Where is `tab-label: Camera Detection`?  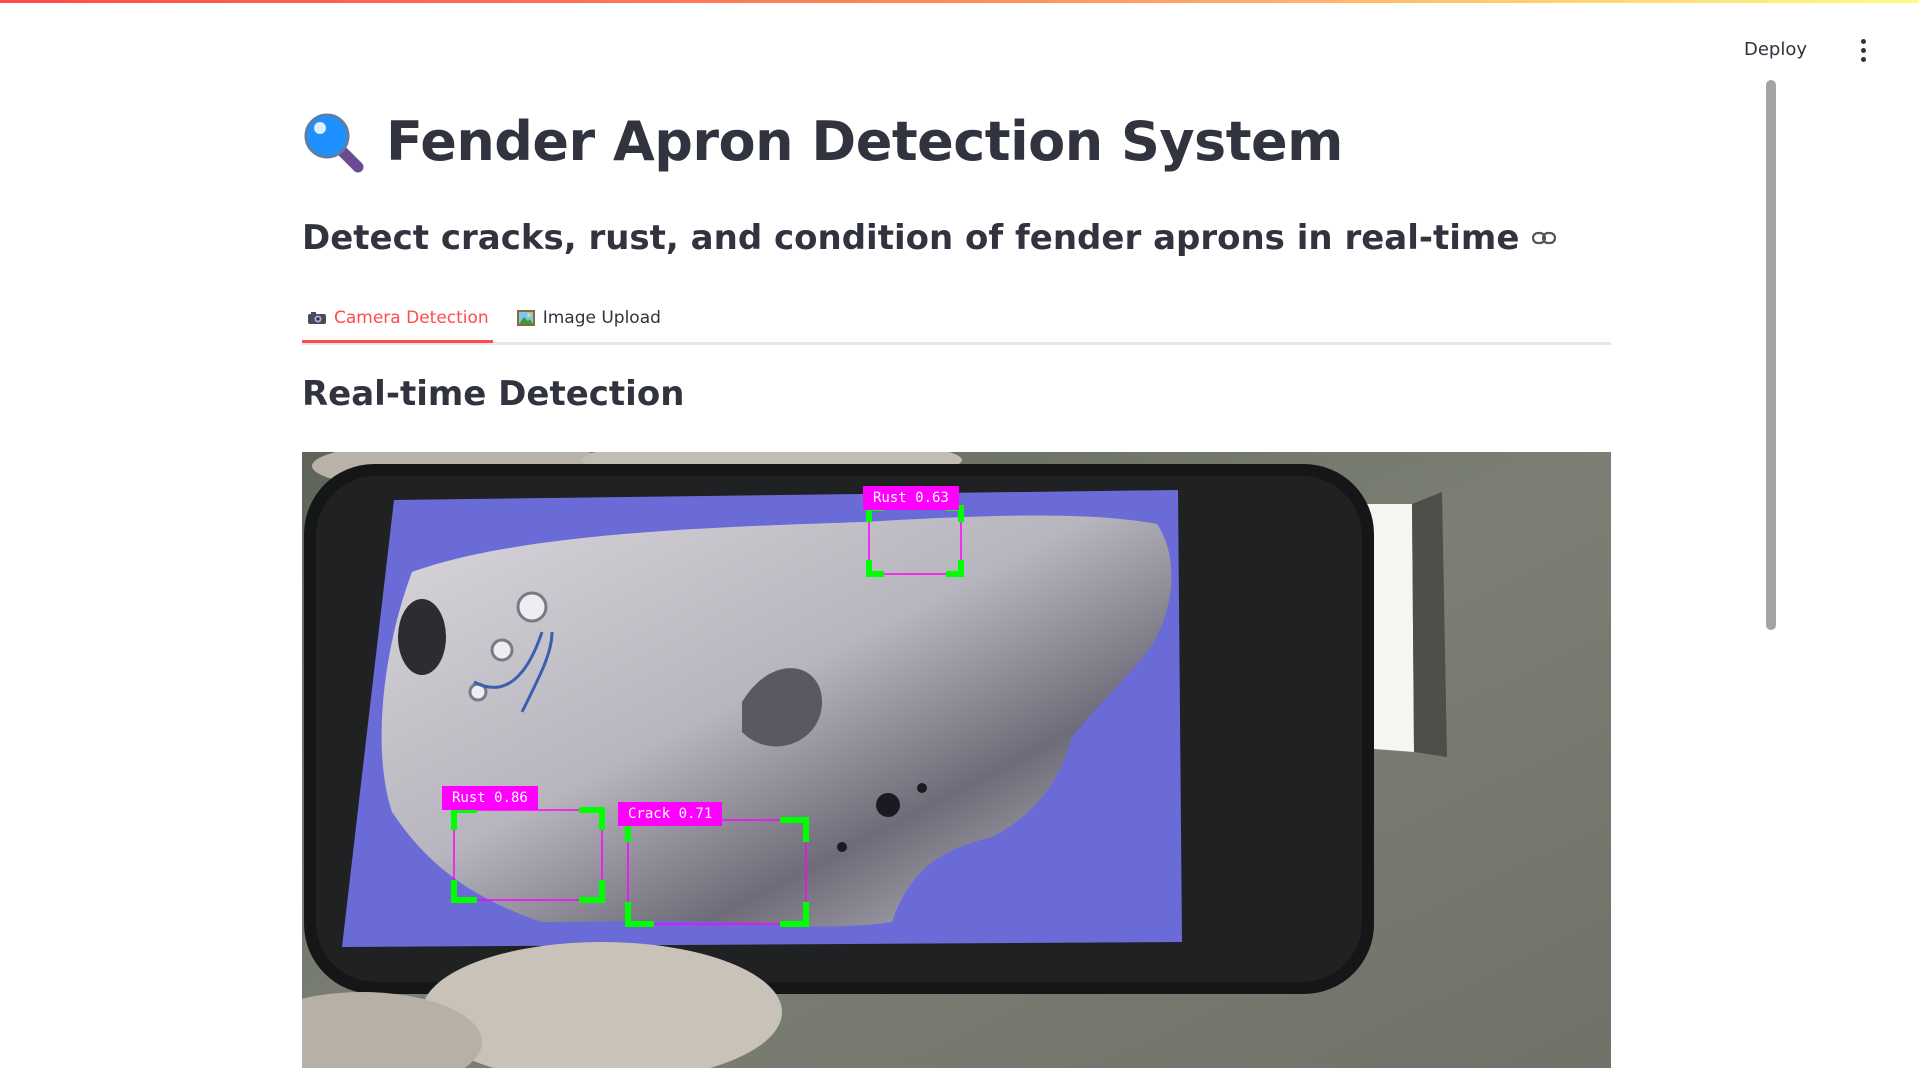
tab-label: Camera Detection is located at coordinates (411, 318).